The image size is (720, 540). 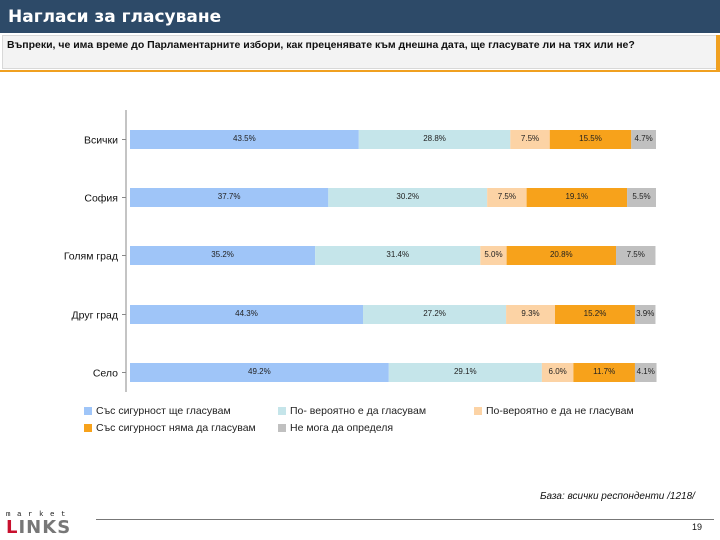 I want to click on market-links-logo: market LINKS, so click(x=46, y=524).